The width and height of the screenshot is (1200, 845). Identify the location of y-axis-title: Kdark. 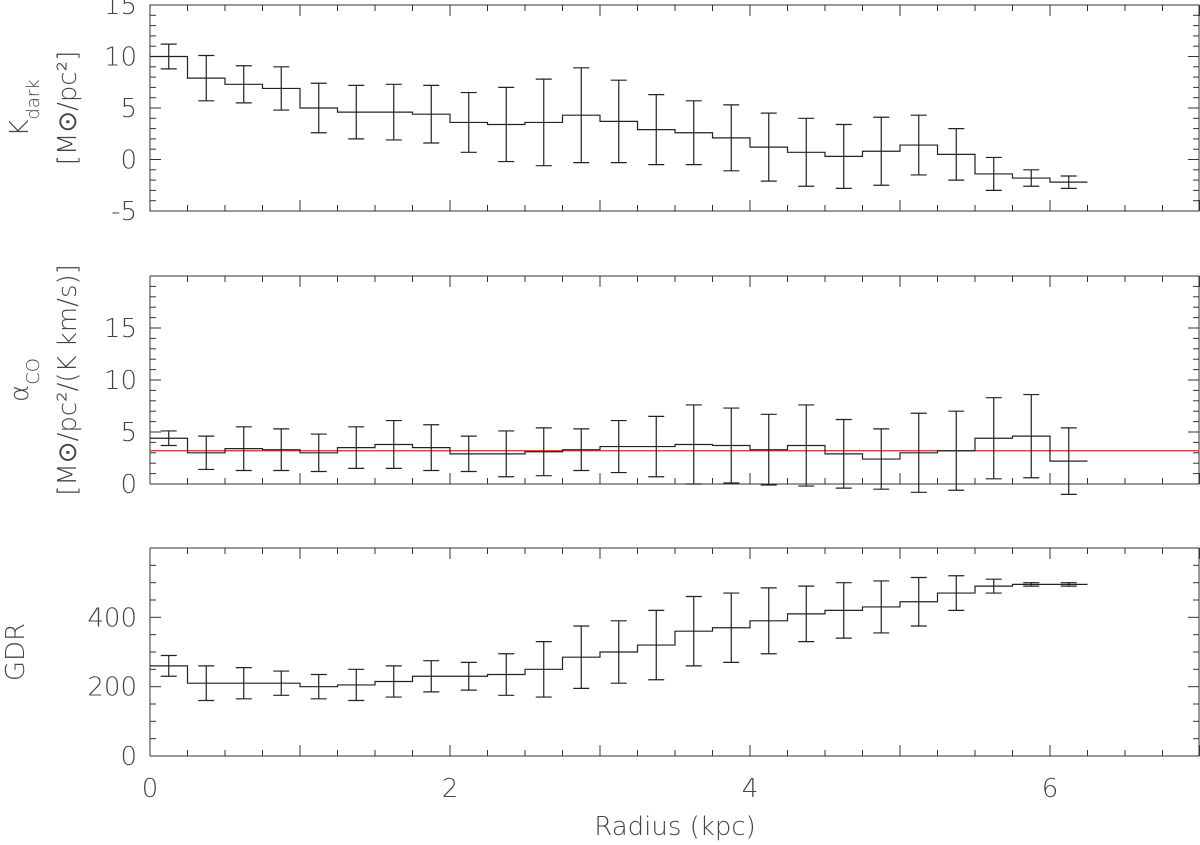
(24, 107).